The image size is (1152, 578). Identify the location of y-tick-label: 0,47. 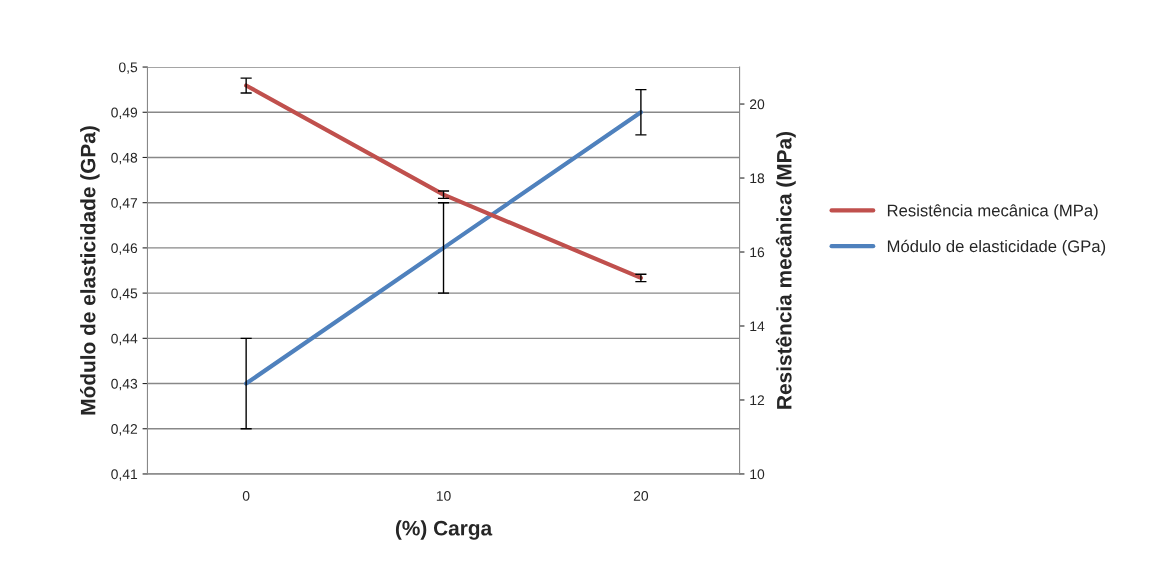
(124, 204).